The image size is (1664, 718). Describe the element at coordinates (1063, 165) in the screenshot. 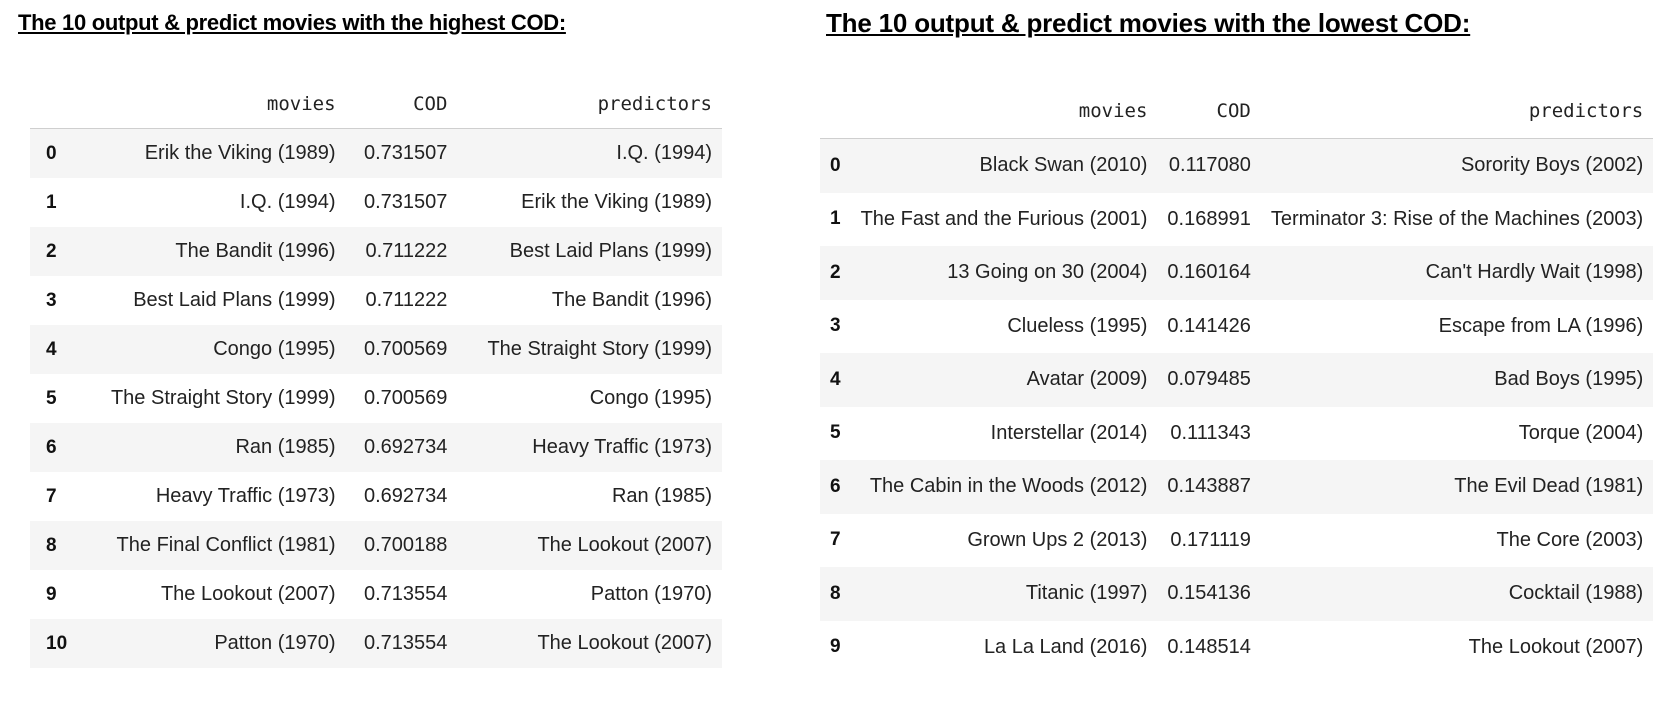

I see `movie-cell: Black Swan (2010)` at that location.